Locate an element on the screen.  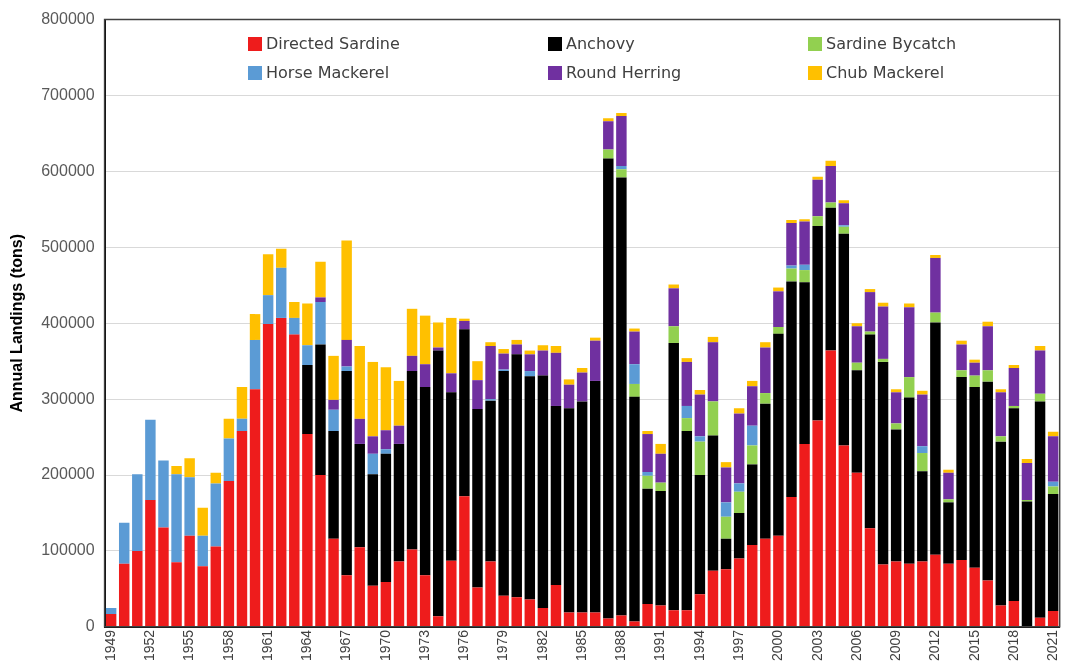
y-tick-label: 100000 is located at coordinates (68, 550).